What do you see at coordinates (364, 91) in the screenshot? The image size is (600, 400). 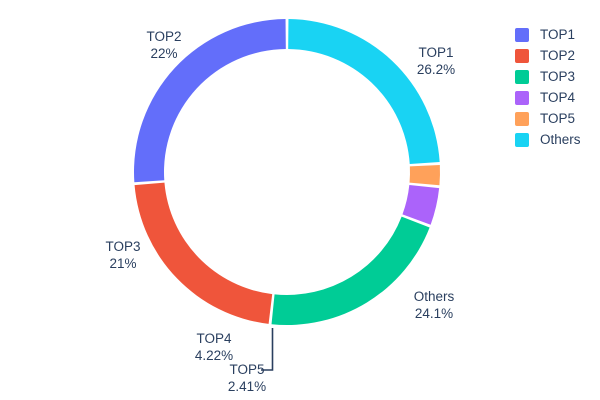 I see `donut-slice-others` at bounding box center [364, 91].